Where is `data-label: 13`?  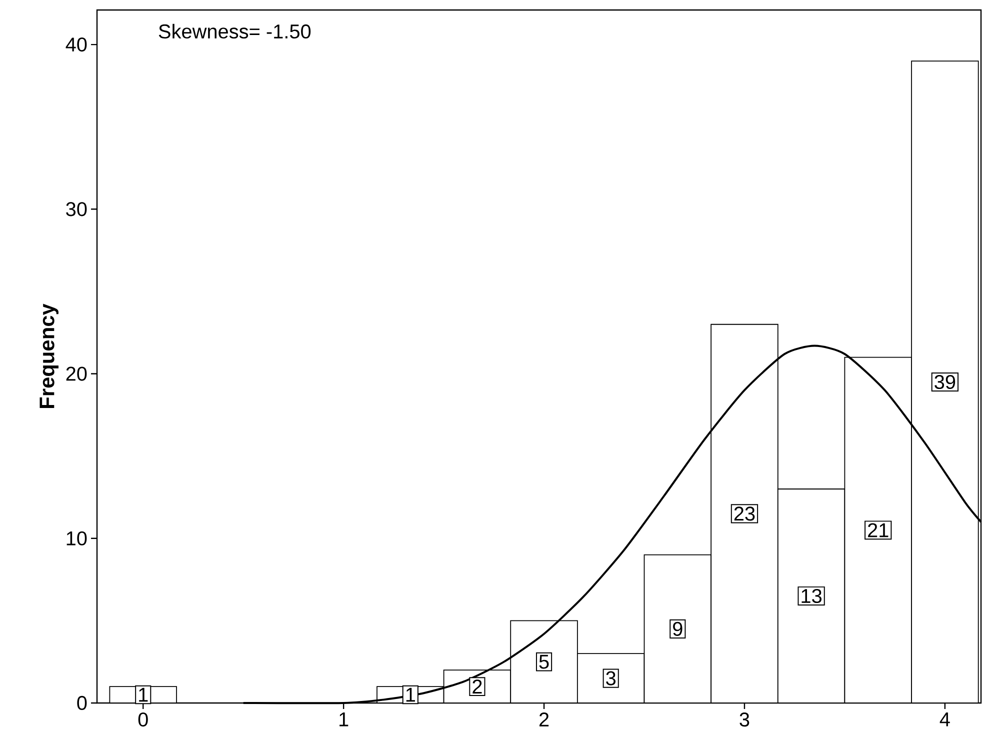
data-label: 13 is located at coordinates (812, 596).